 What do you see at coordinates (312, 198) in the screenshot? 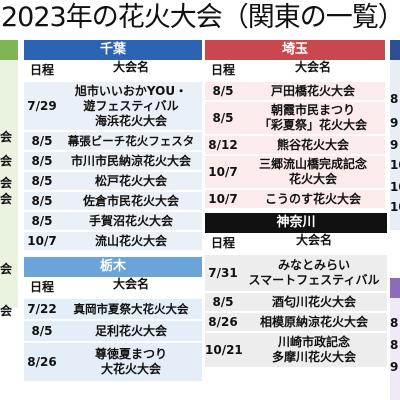
I see `event-name: こうのす花火大会` at bounding box center [312, 198].